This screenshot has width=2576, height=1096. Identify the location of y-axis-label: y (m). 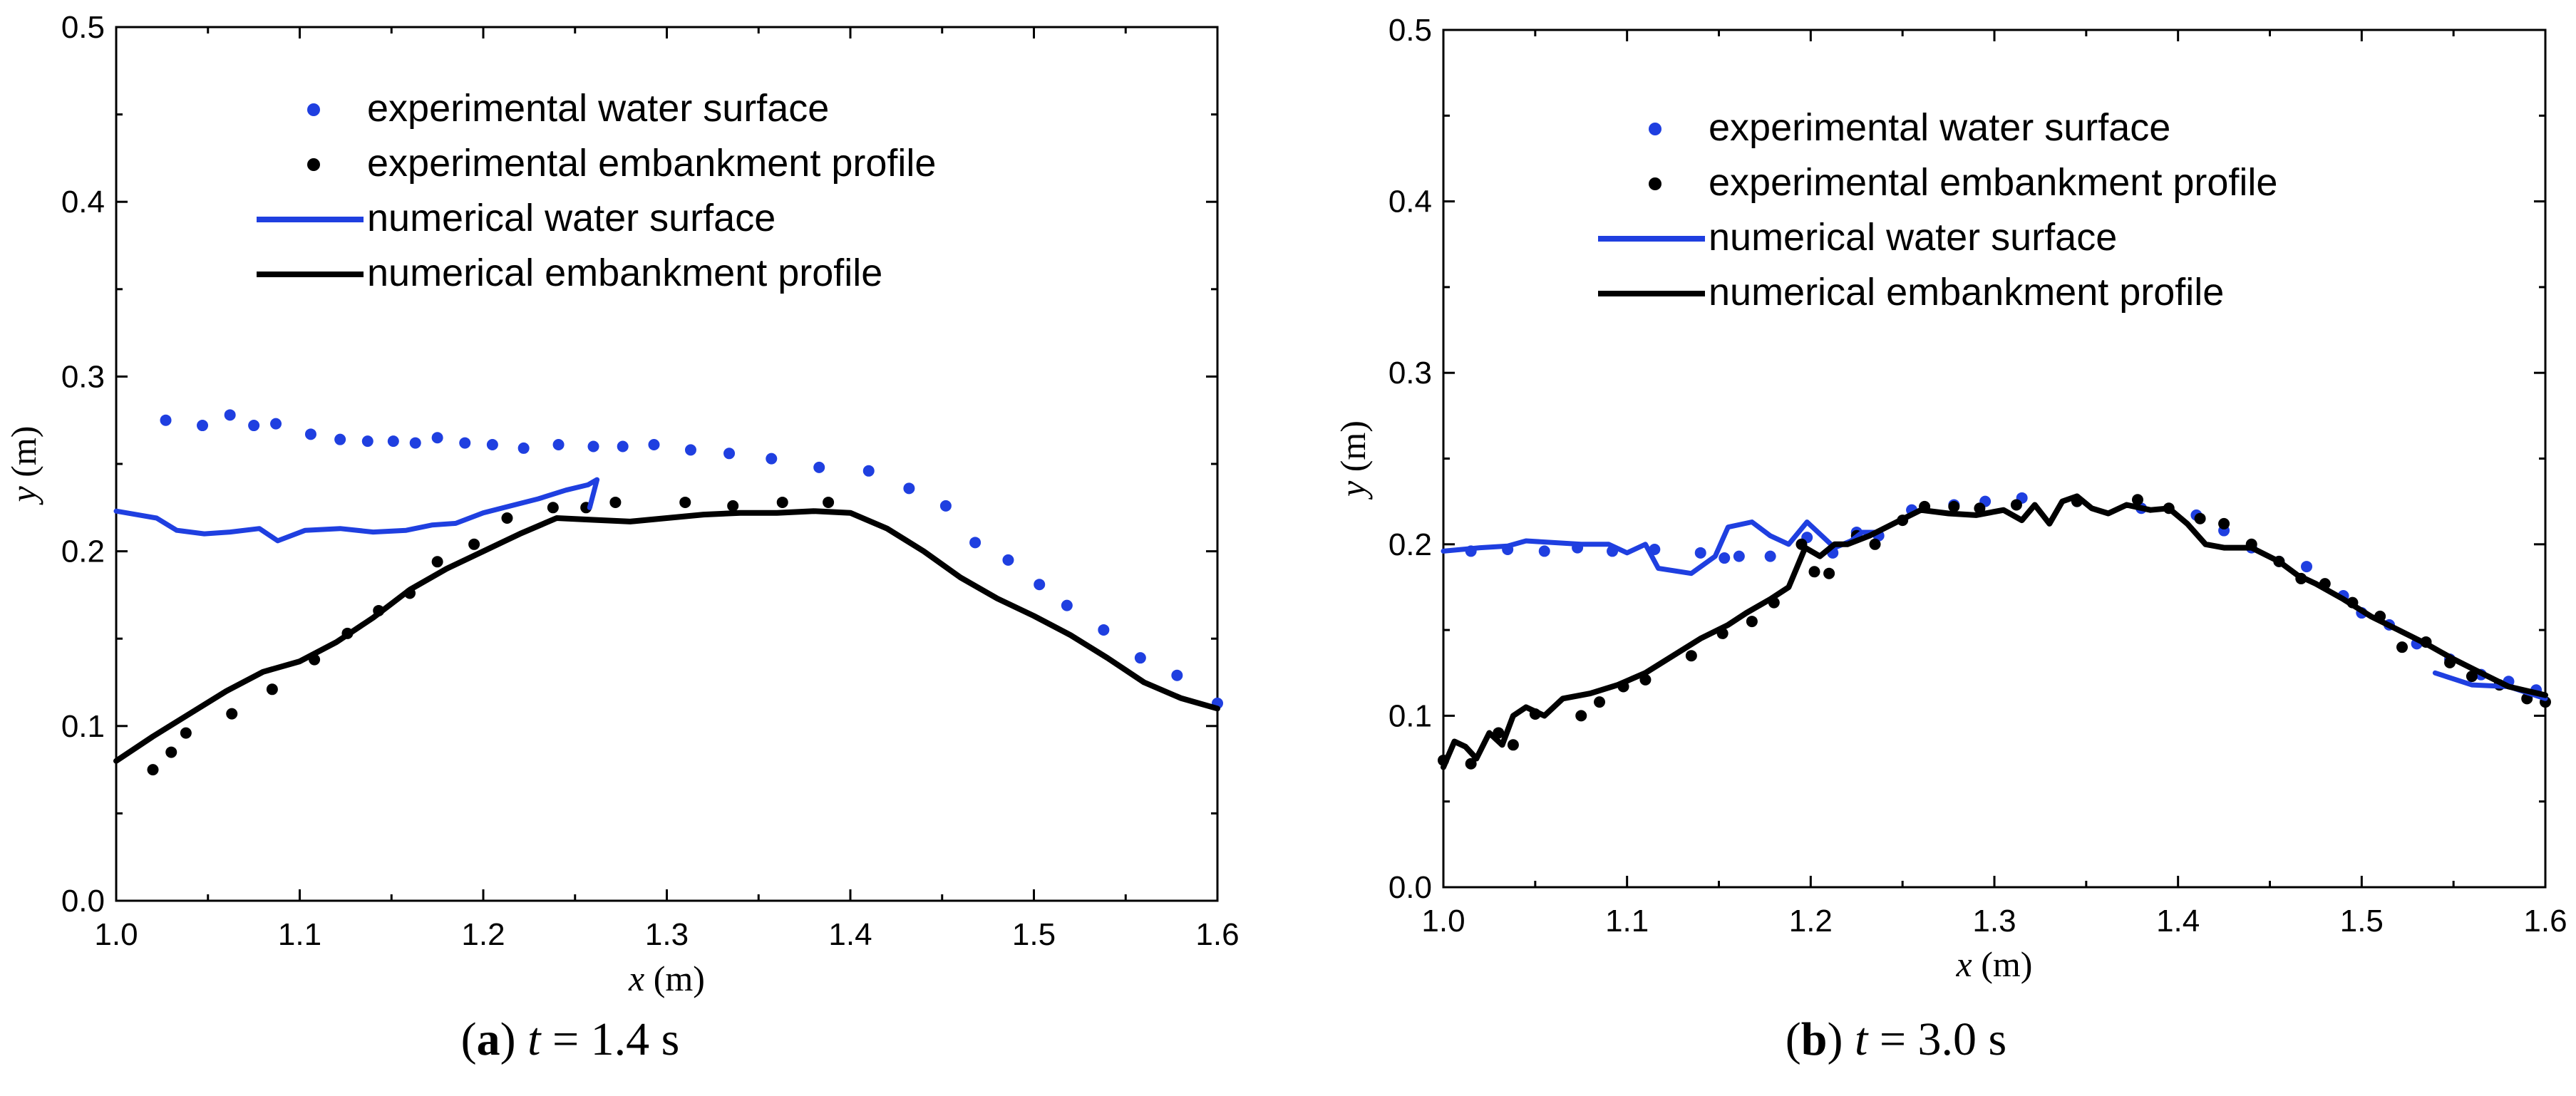
(23, 466).